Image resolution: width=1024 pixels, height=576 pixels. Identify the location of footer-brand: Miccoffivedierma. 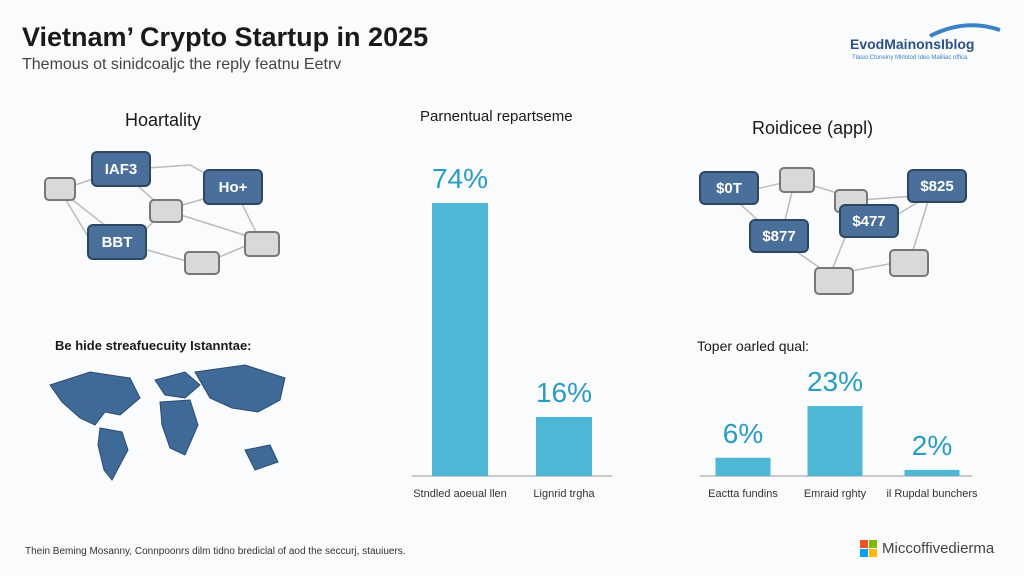
(938, 548).